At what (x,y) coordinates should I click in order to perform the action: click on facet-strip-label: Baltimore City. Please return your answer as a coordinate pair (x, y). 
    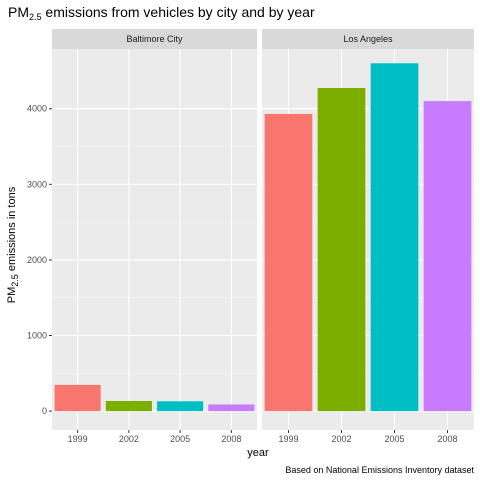
    Looking at the image, I should click on (154, 39).